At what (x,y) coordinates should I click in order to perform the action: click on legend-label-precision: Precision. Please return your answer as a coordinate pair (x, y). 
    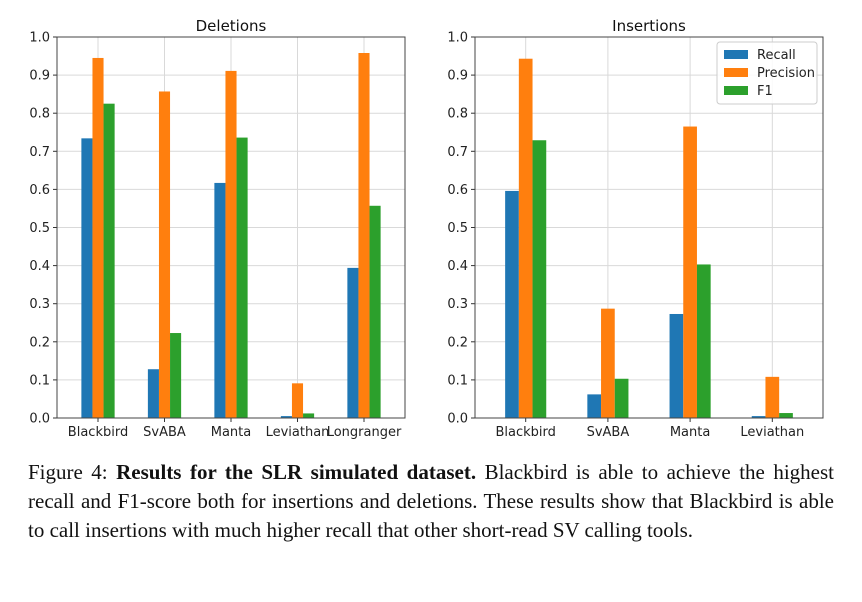
    Looking at the image, I should click on (786, 73).